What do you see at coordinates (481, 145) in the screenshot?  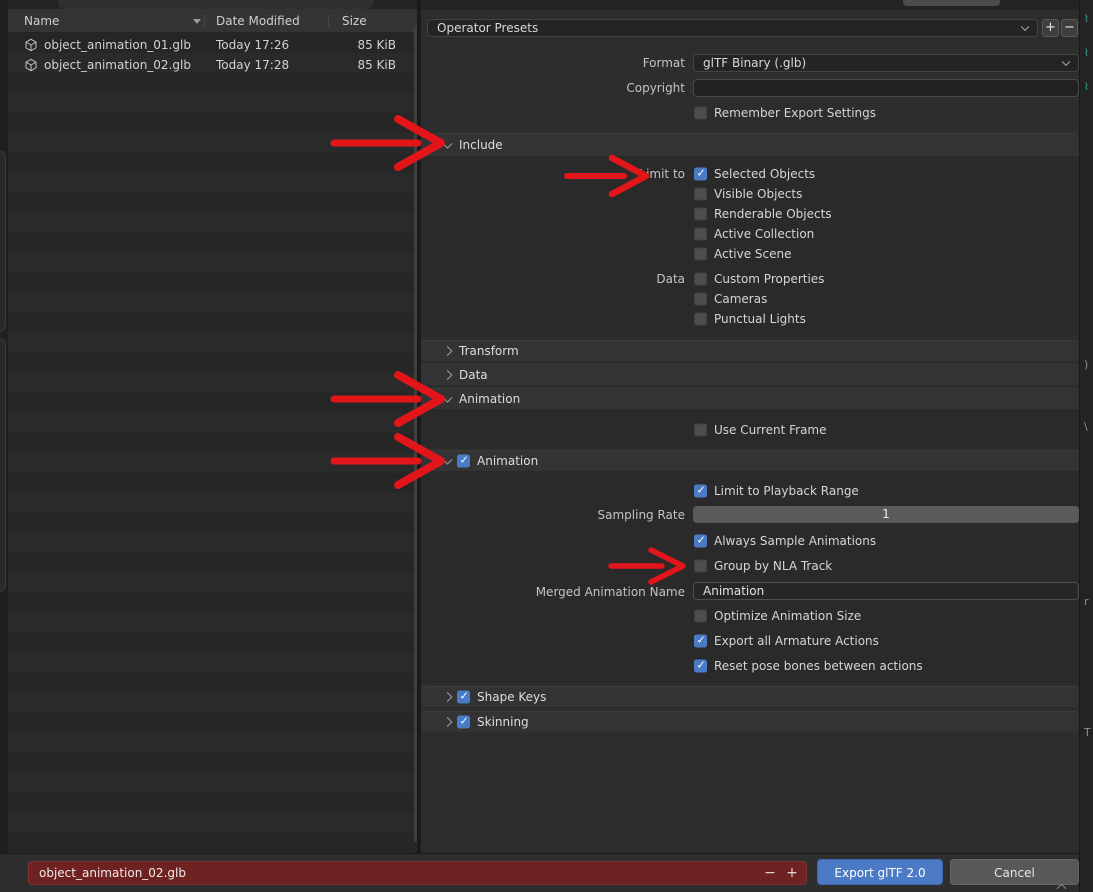 I see `include-section-title: Include` at bounding box center [481, 145].